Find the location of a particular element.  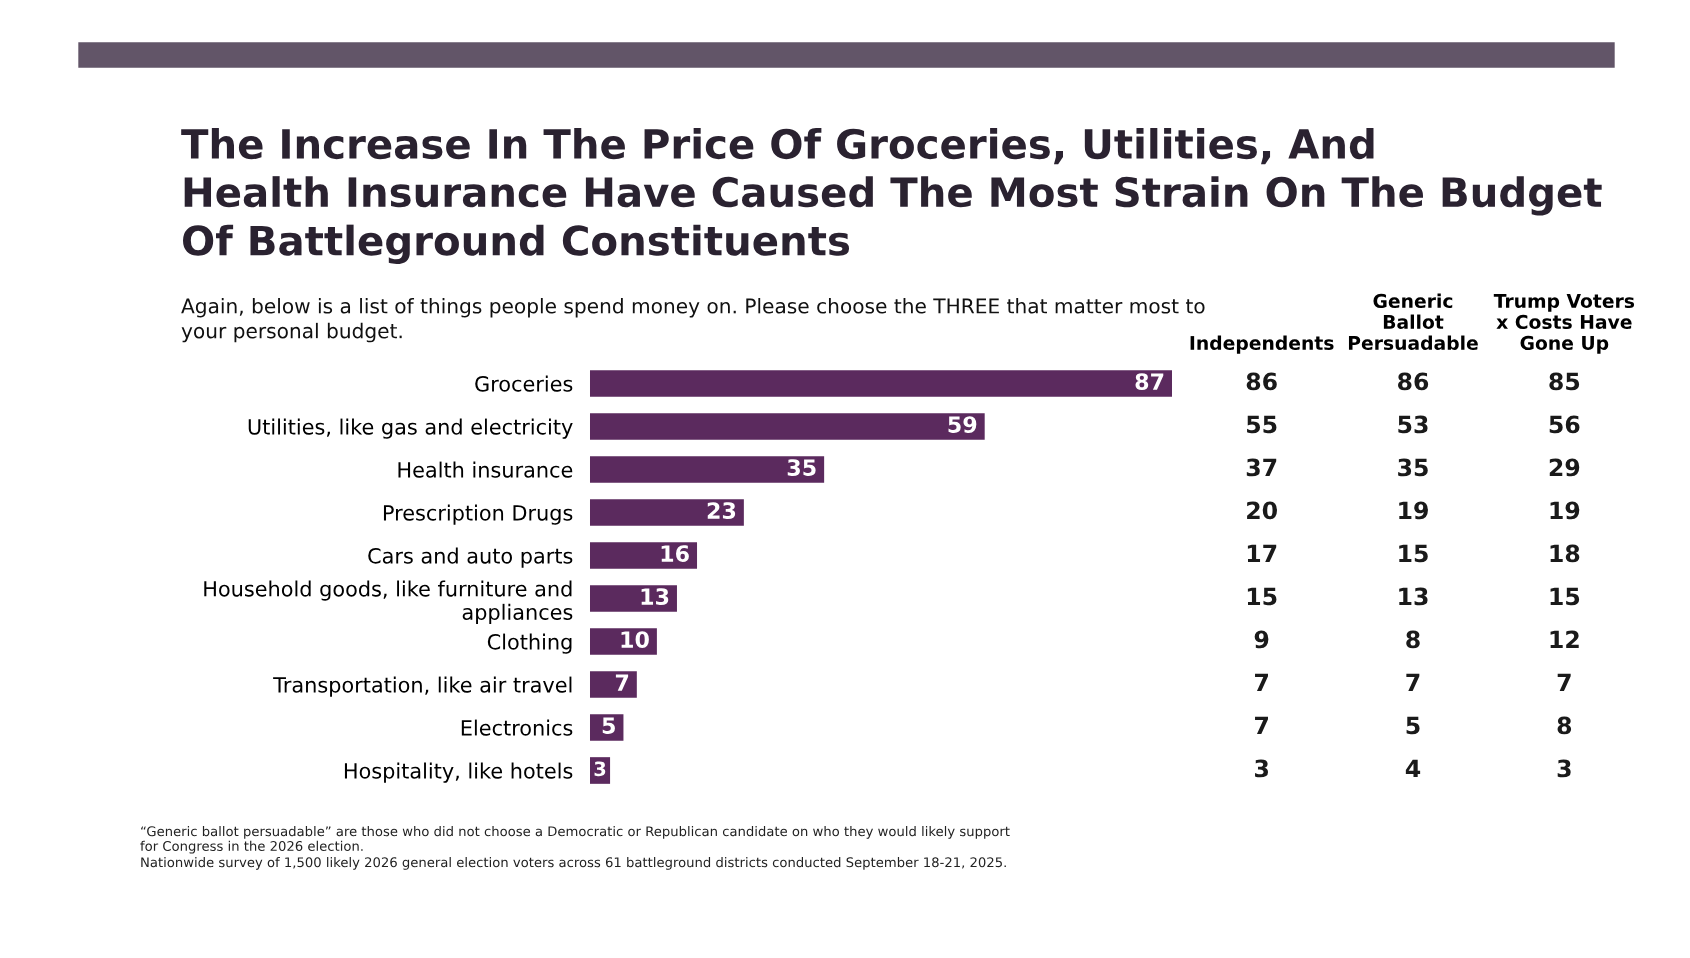

y-tick-label: Electronics is located at coordinates (517, 727).